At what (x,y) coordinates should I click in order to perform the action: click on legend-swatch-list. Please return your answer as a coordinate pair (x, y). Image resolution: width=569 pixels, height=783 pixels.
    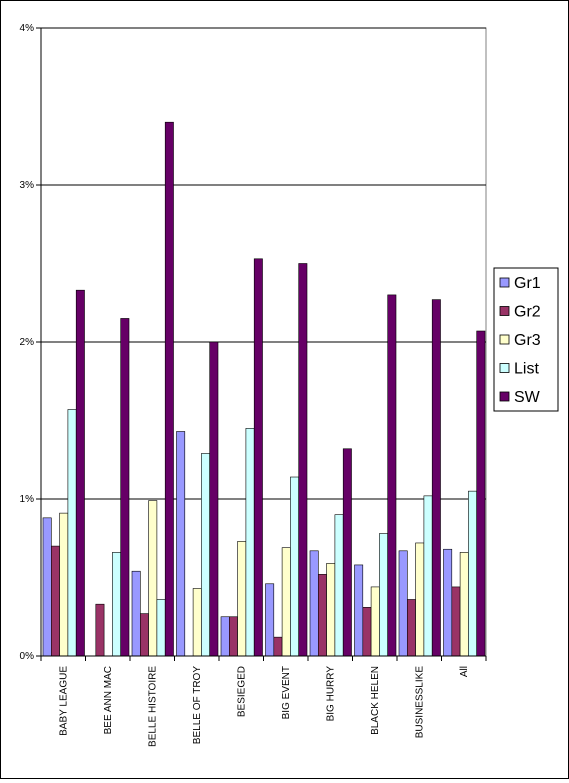
    Looking at the image, I should click on (504, 368).